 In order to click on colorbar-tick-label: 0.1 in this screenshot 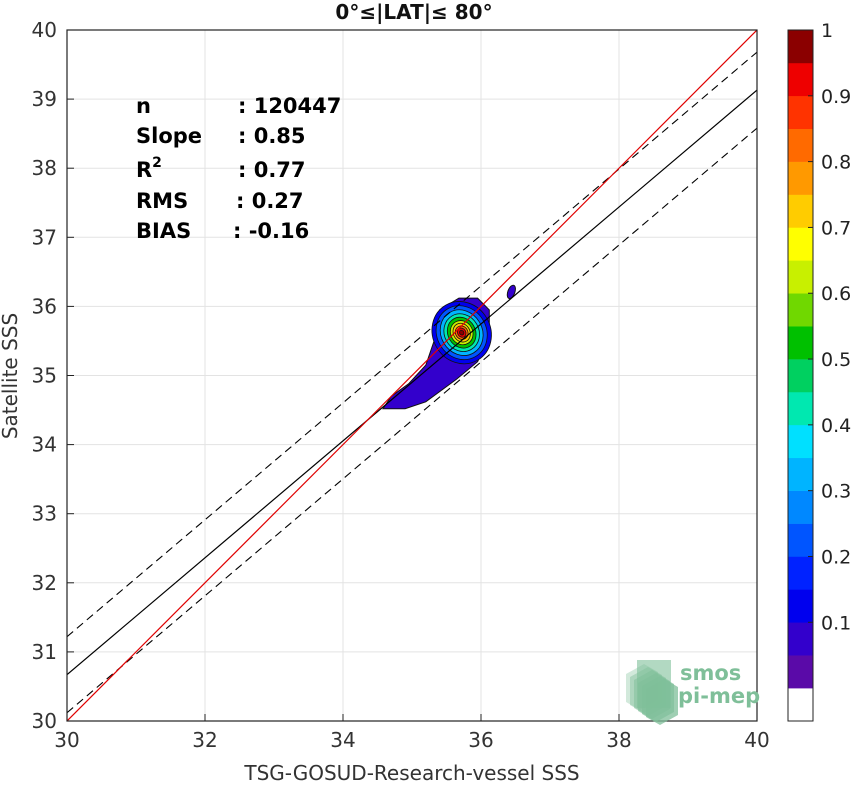, I will do `click(836, 623)`.